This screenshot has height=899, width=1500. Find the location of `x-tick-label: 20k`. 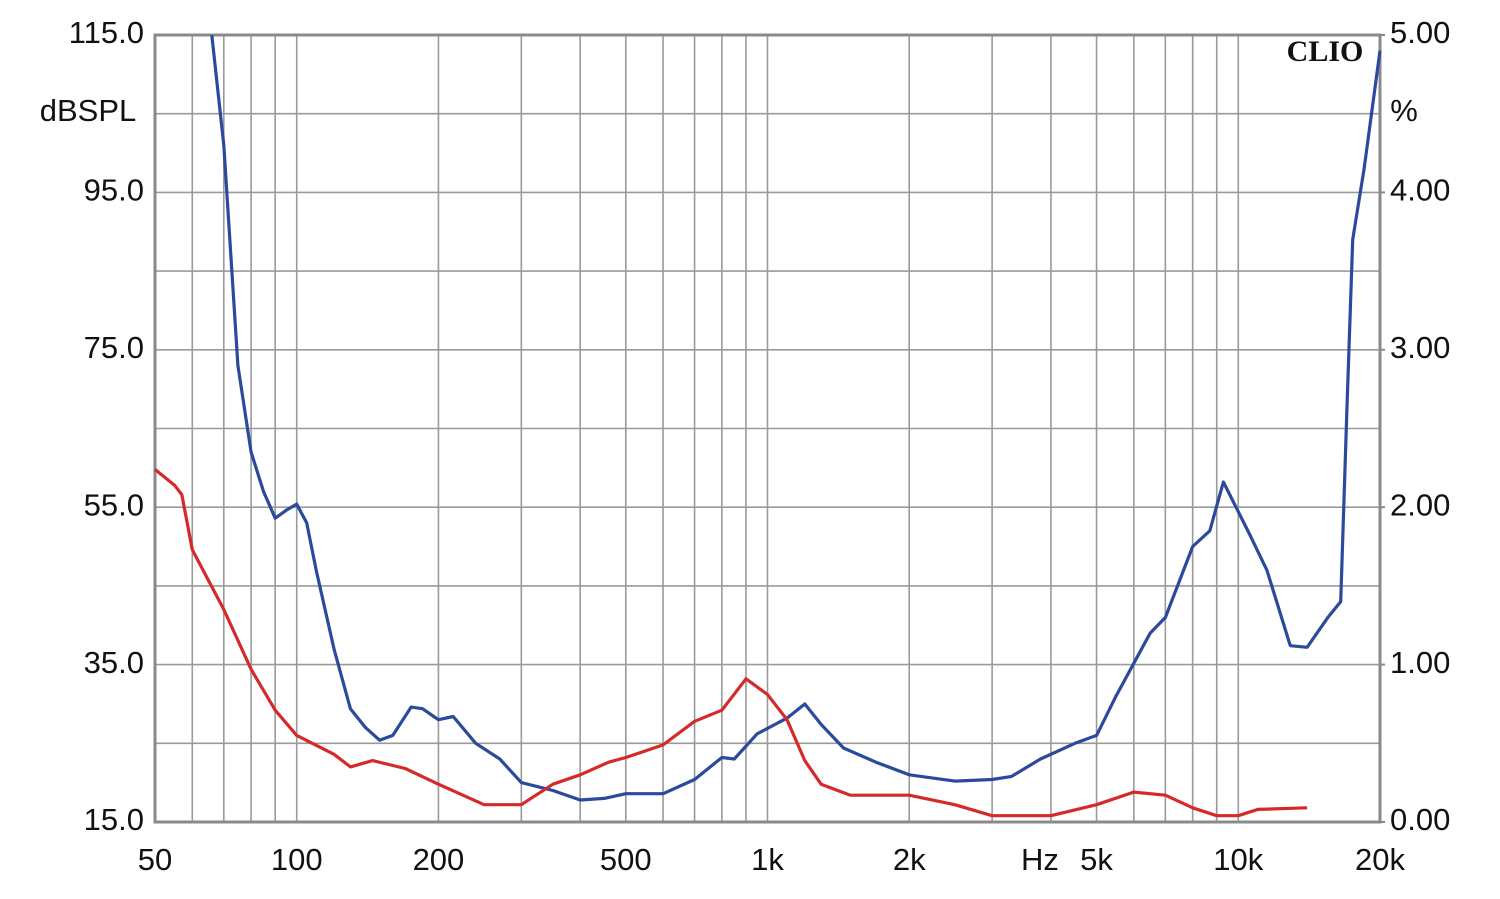

x-tick-label: 20k is located at coordinates (1380, 859).